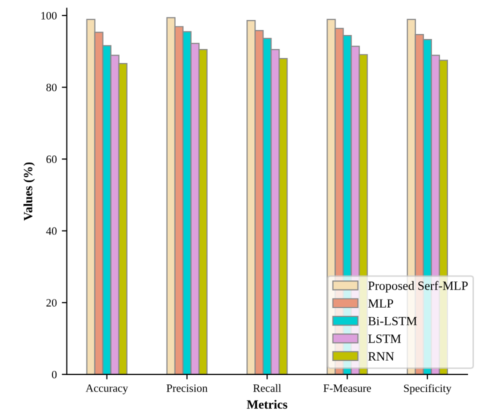  What do you see at coordinates (392, 321) in the screenshot?
I see `legend-label: Bi-LSTM` at bounding box center [392, 321].